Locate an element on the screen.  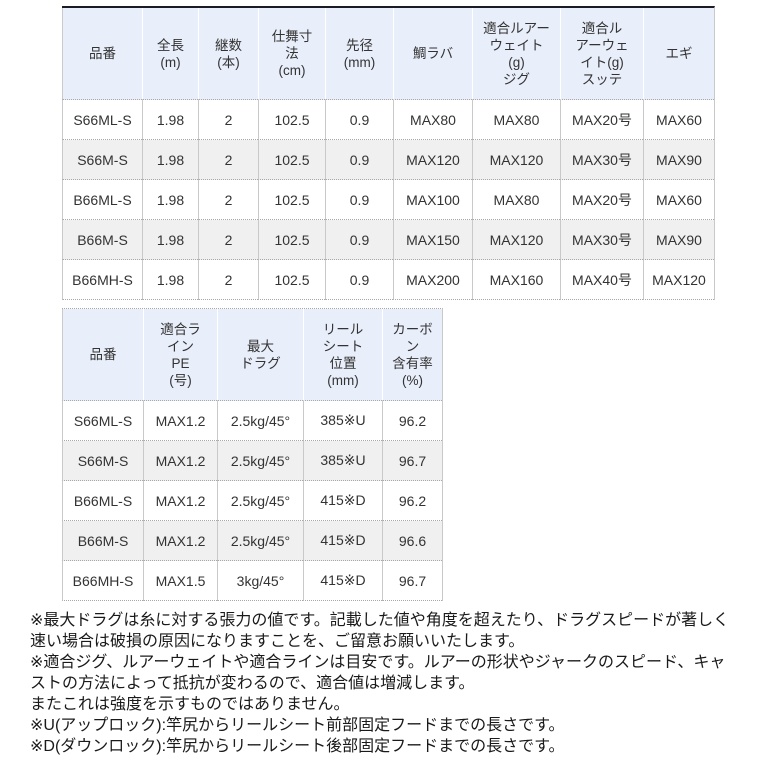
table-row: S66ML-S MAX1.2 2.5kg/45° 385※U 96.2 is located at coordinates (252, 421).